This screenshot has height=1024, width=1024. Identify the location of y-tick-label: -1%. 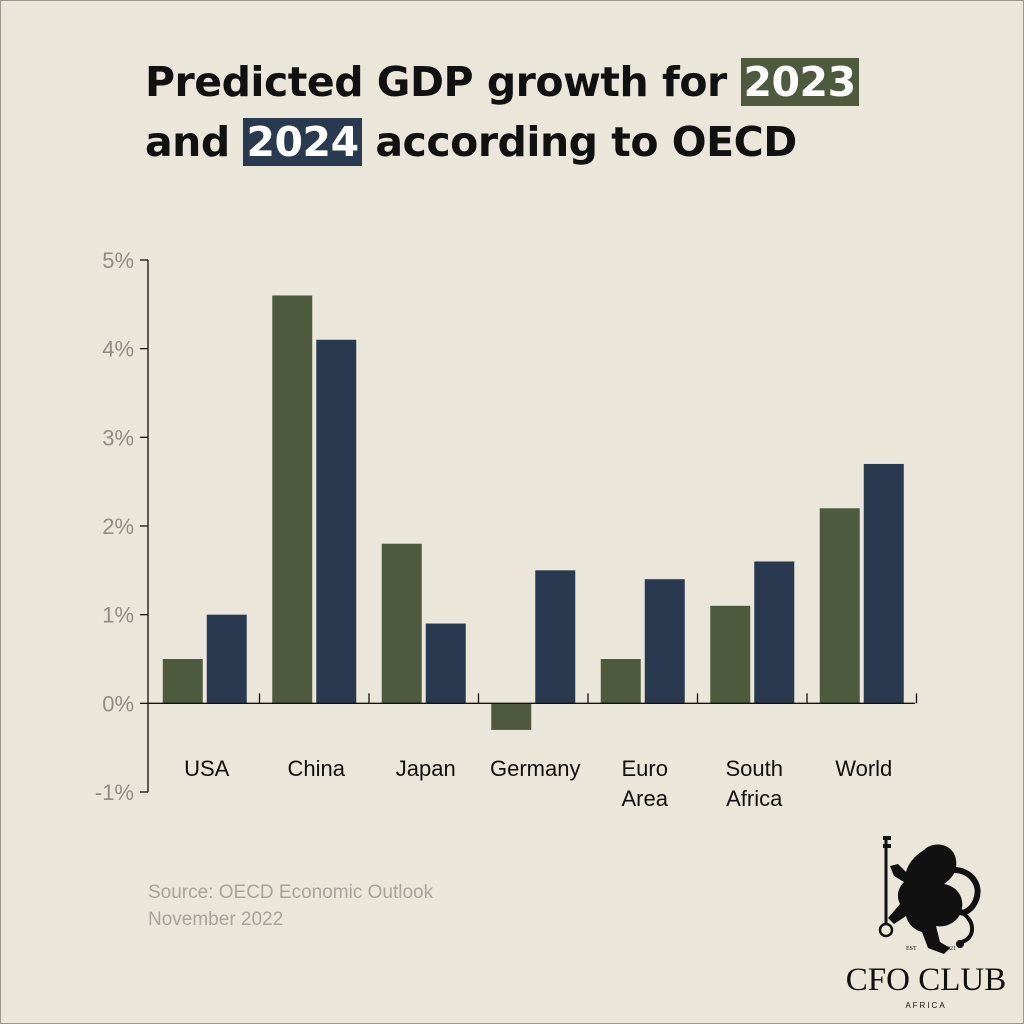
(114, 792).